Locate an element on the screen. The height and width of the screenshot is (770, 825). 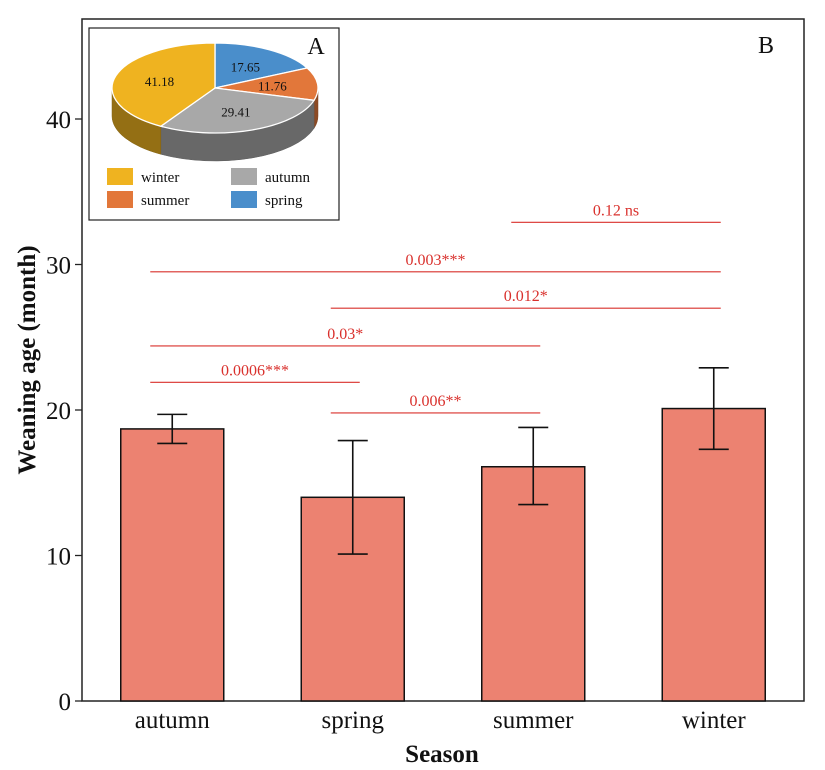
legend-swatch-winter is located at coordinates (120, 176).